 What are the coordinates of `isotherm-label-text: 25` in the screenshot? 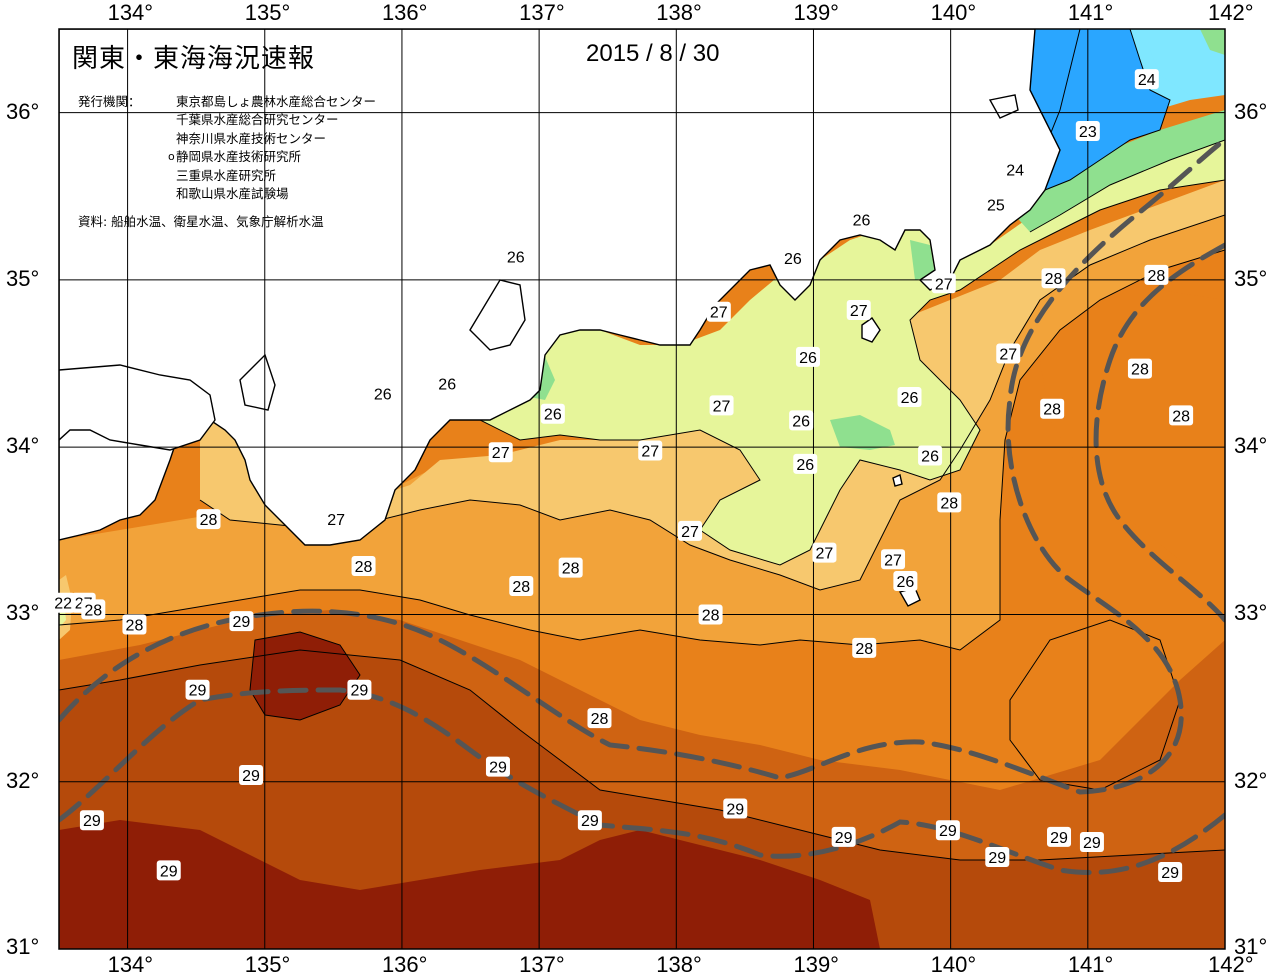 It's located at (996, 206).